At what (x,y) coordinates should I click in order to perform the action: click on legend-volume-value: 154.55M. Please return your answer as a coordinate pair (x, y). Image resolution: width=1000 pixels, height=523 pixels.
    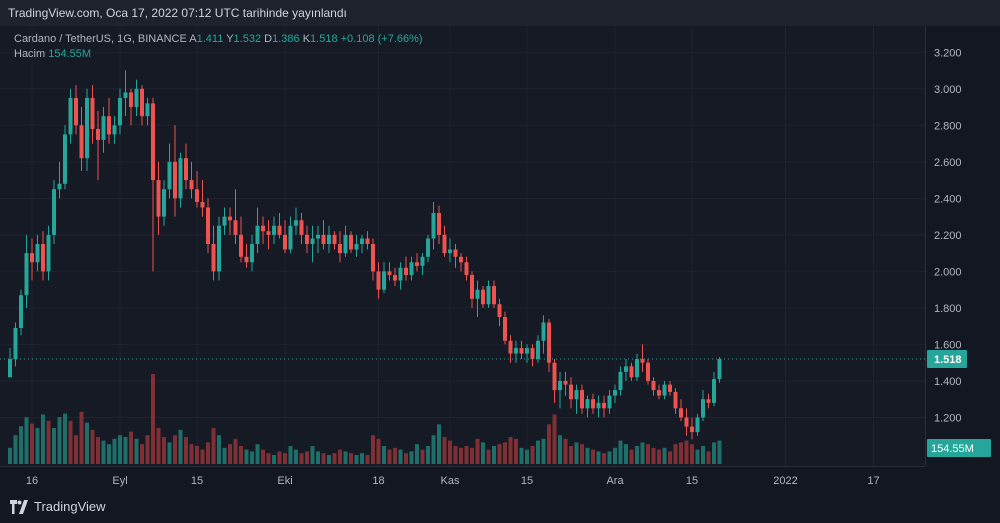
    Looking at the image, I should click on (70, 54).